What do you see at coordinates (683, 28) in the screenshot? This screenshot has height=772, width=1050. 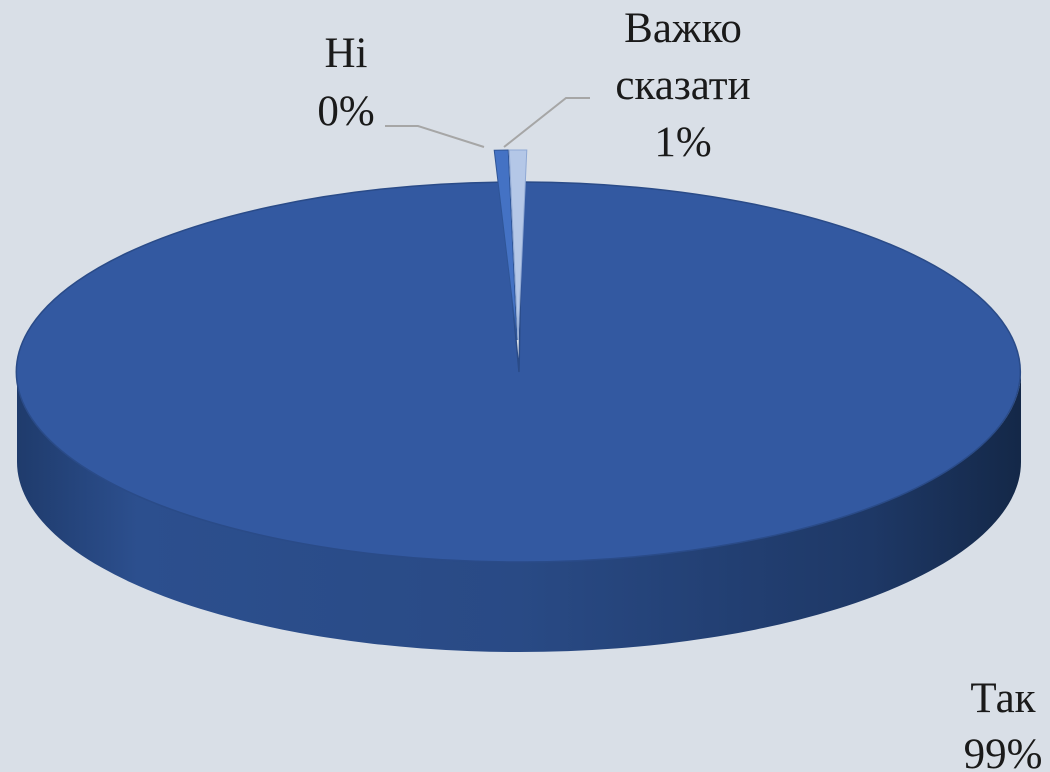 I see `data-label-vazhko-name-line1: Важко` at bounding box center [683, 28].